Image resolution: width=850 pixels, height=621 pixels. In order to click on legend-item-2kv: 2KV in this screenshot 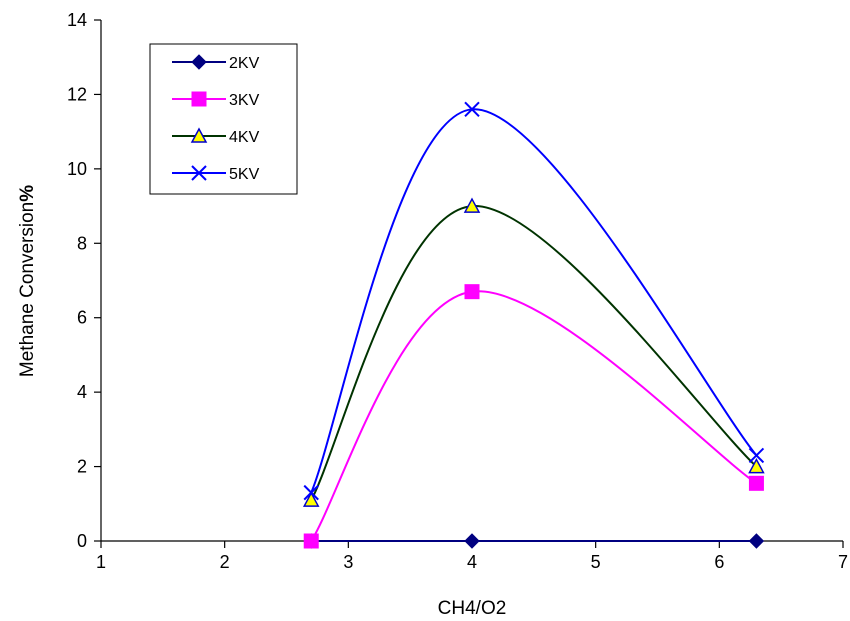, I will do `click(216, 63)`.